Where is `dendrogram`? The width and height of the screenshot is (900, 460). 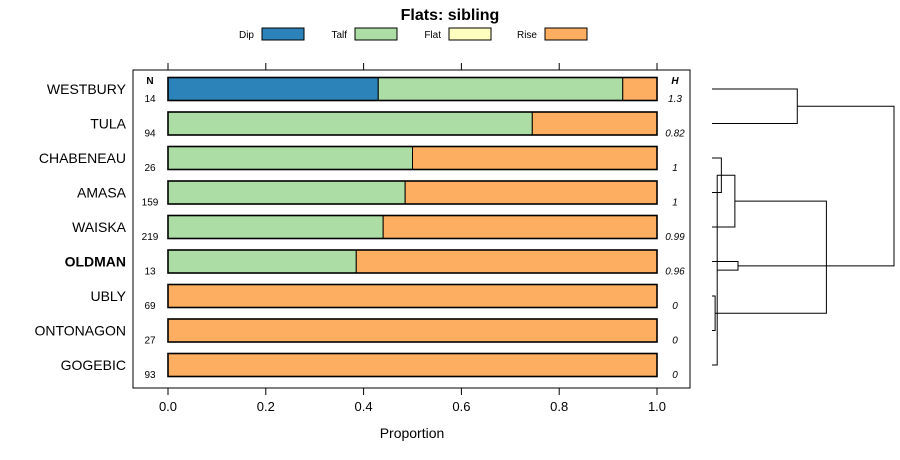
dendrogram is located at coordinates (803, 227).